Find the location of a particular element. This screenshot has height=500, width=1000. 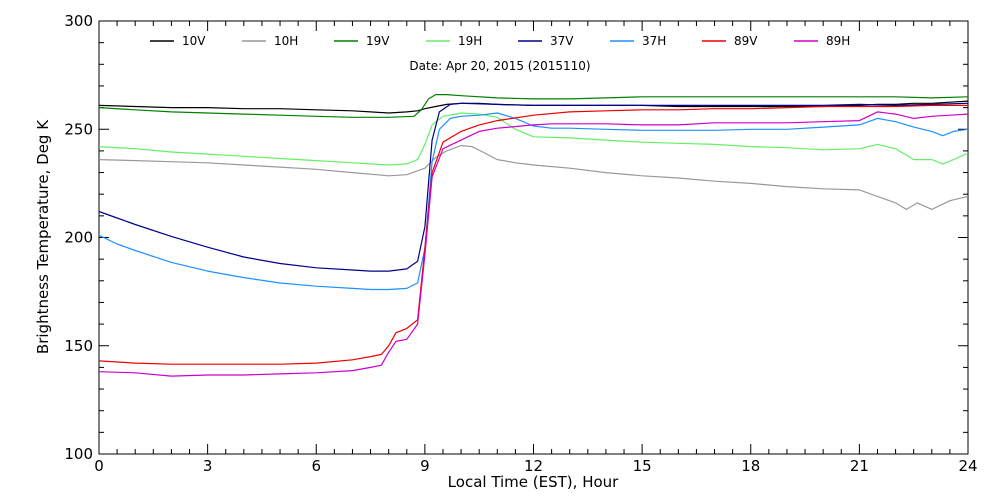

series-line-19h is located at coordinates (533, 139).